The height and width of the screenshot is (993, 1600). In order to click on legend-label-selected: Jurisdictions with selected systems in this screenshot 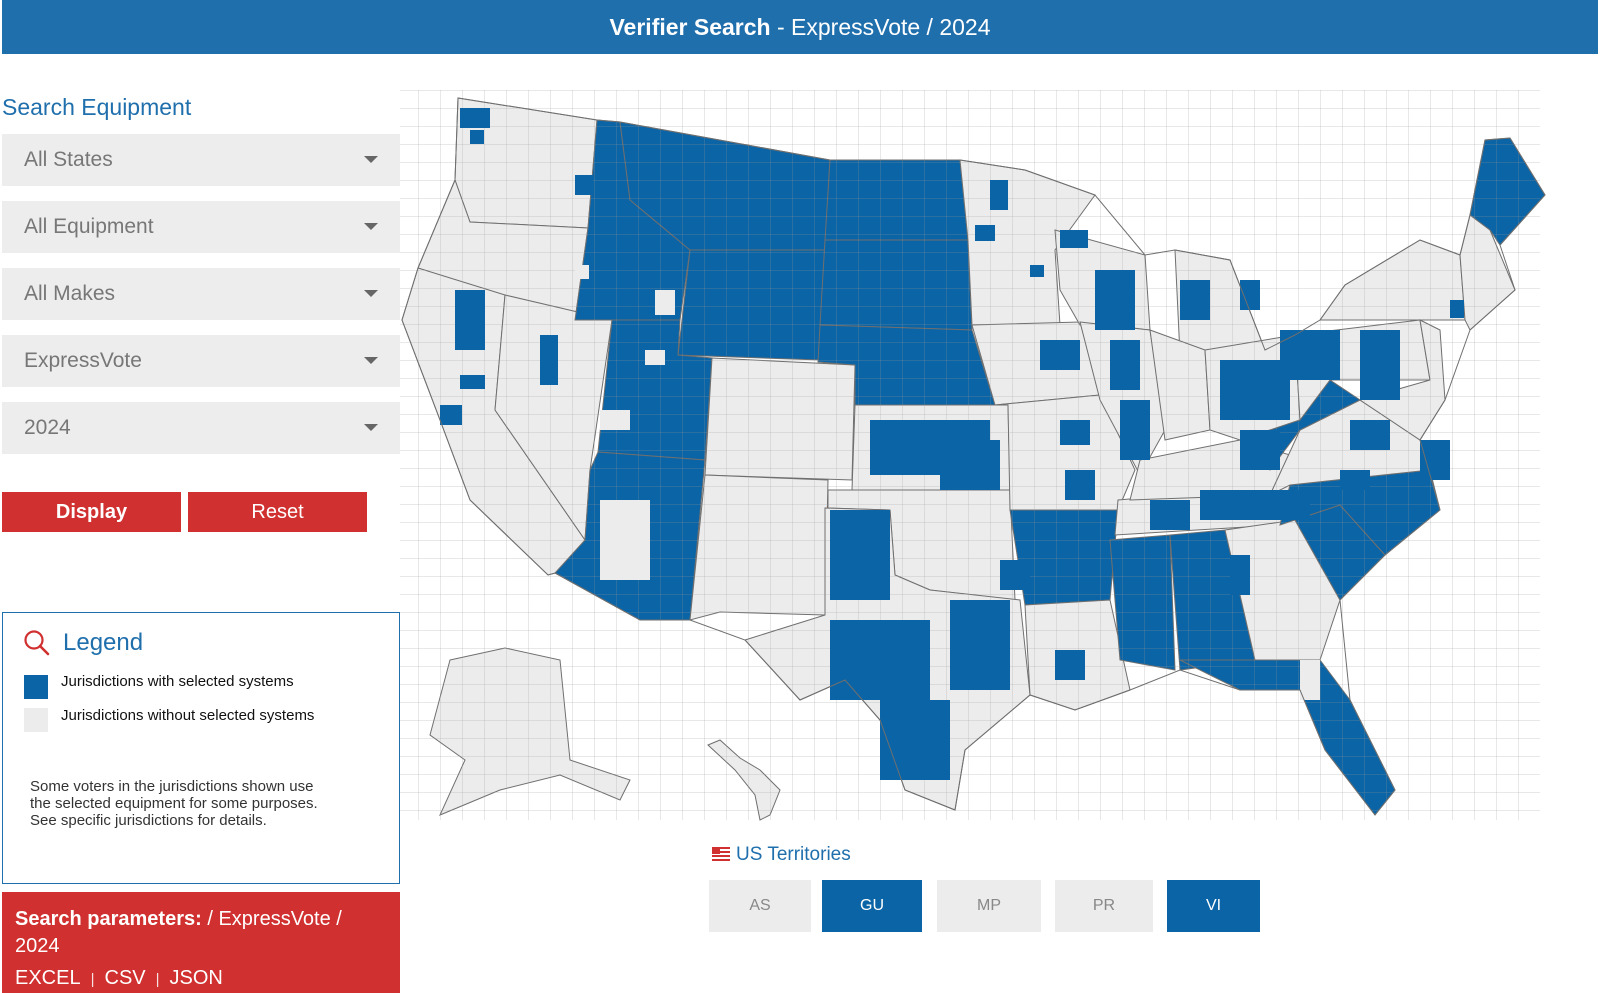, I will do `click(177, 681)`.